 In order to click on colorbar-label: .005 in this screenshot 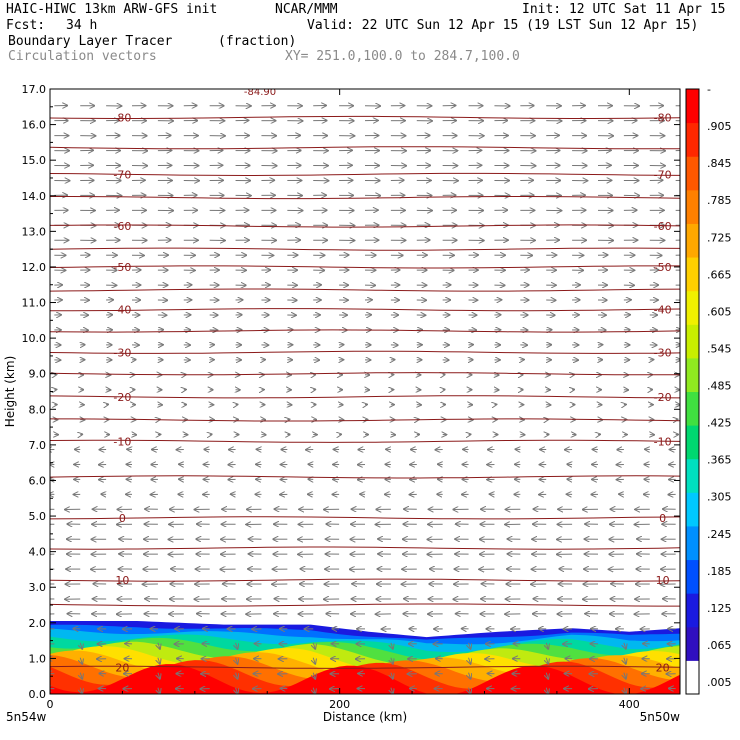, I will do `click(719, 682)`.